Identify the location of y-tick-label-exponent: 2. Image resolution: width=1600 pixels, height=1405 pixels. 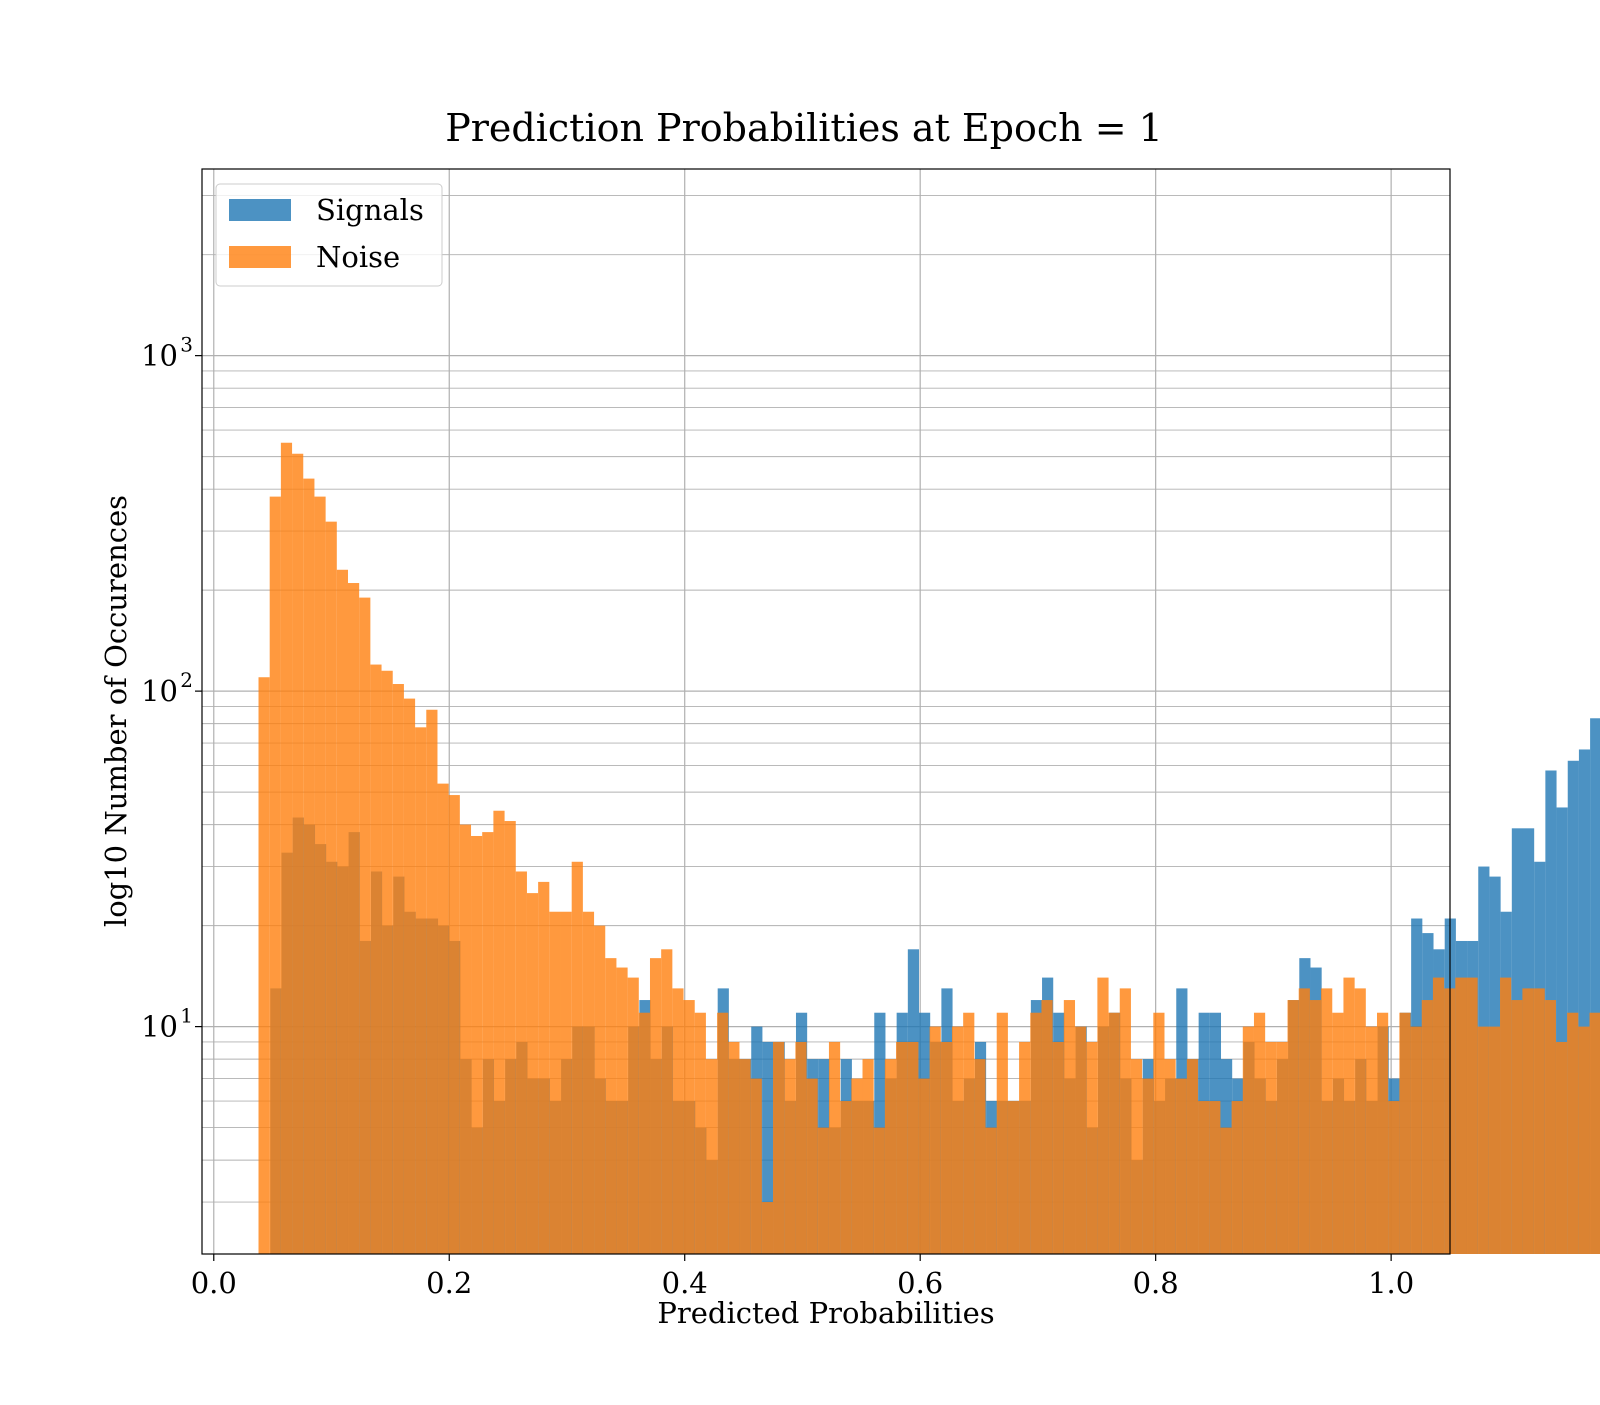
(186, 680).